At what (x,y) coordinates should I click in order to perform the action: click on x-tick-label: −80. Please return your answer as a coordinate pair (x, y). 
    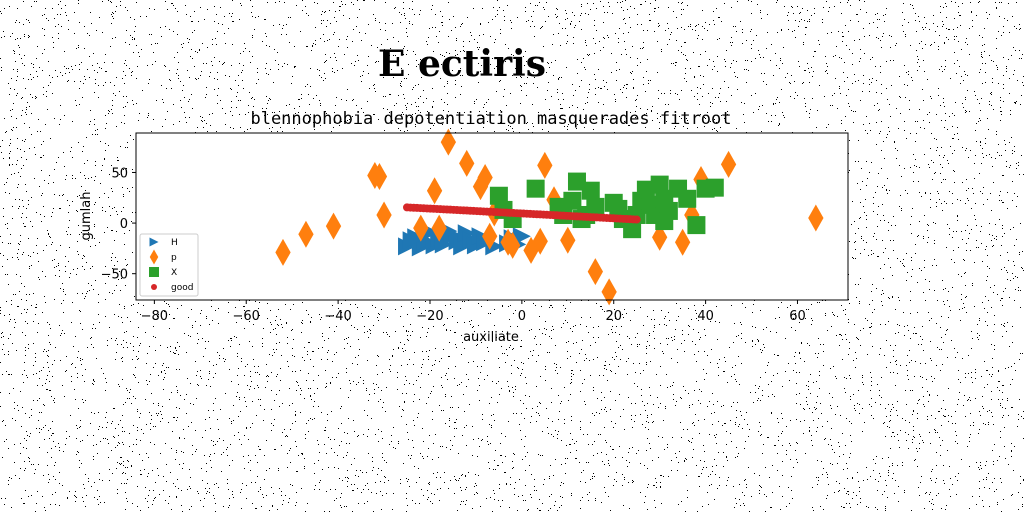
    Looking at the image, I should click on (154, 316).